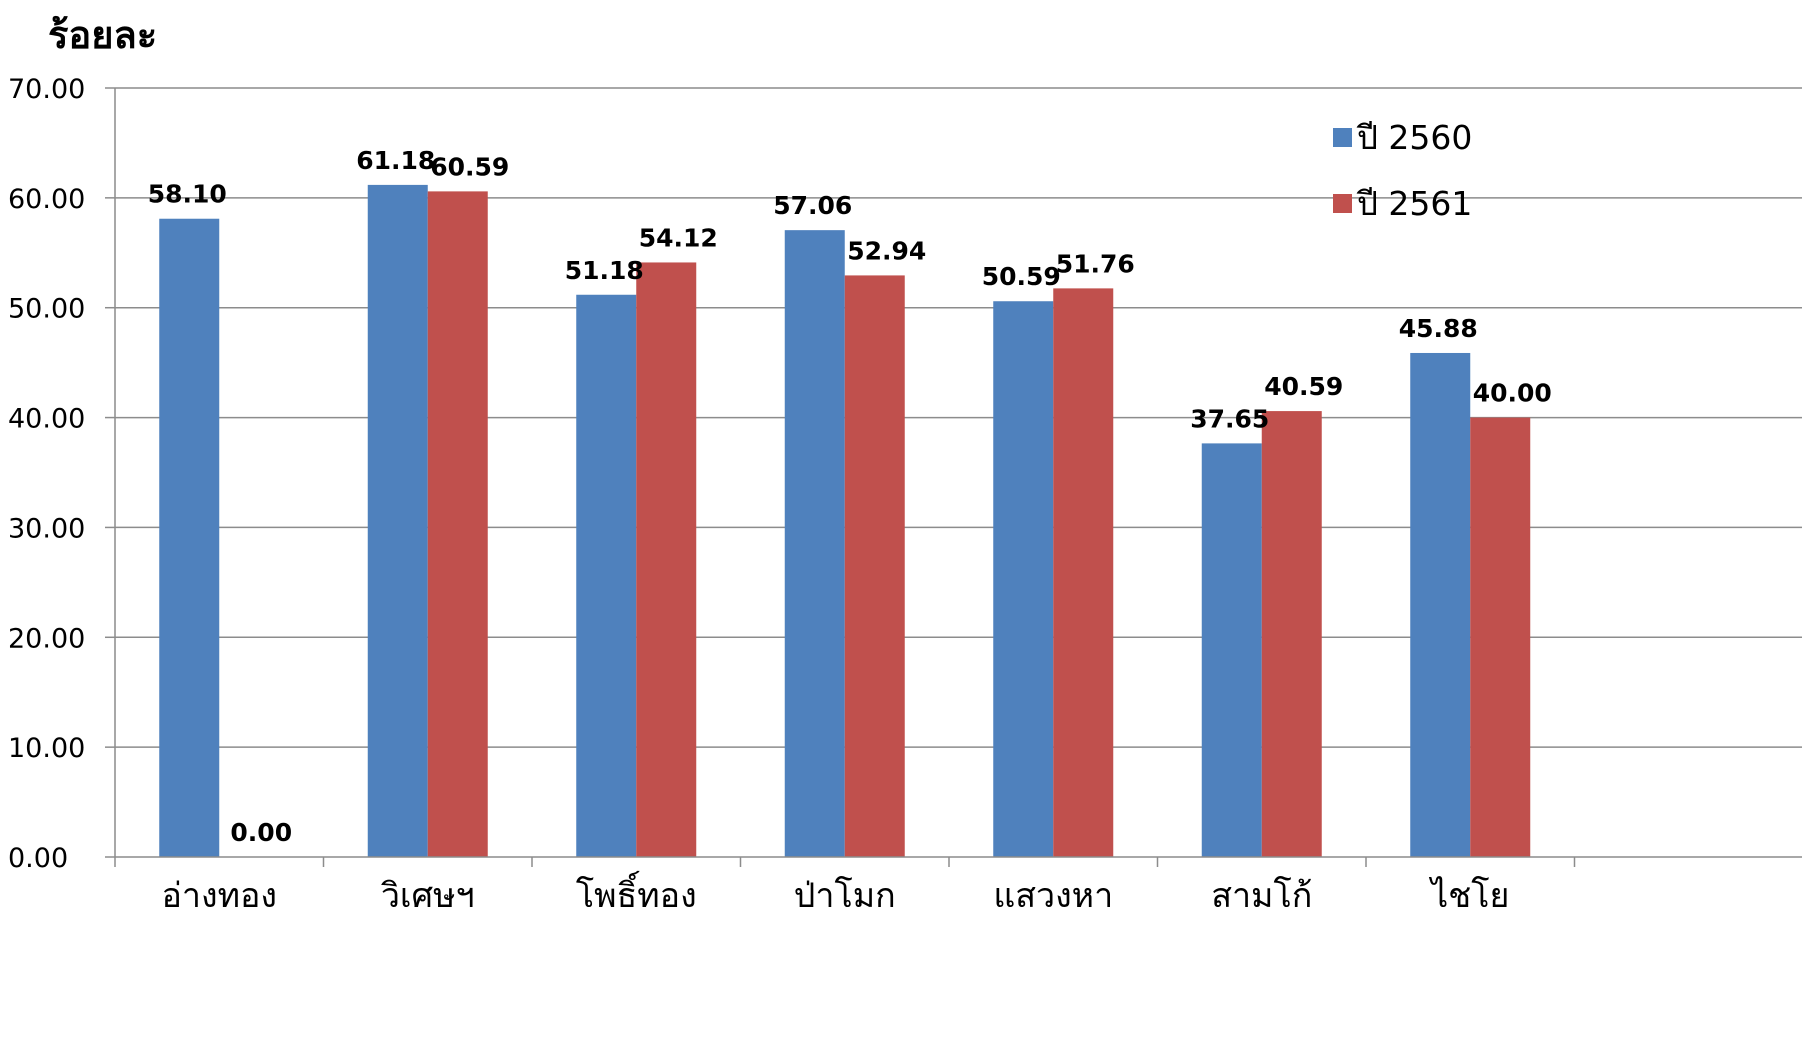 Image resolution: width=1802 pixels, height=1052 pixels. Describe the element at coordinates (1261, 896) in the screenshot. I see `x-category-label: สามโก้` at that location.